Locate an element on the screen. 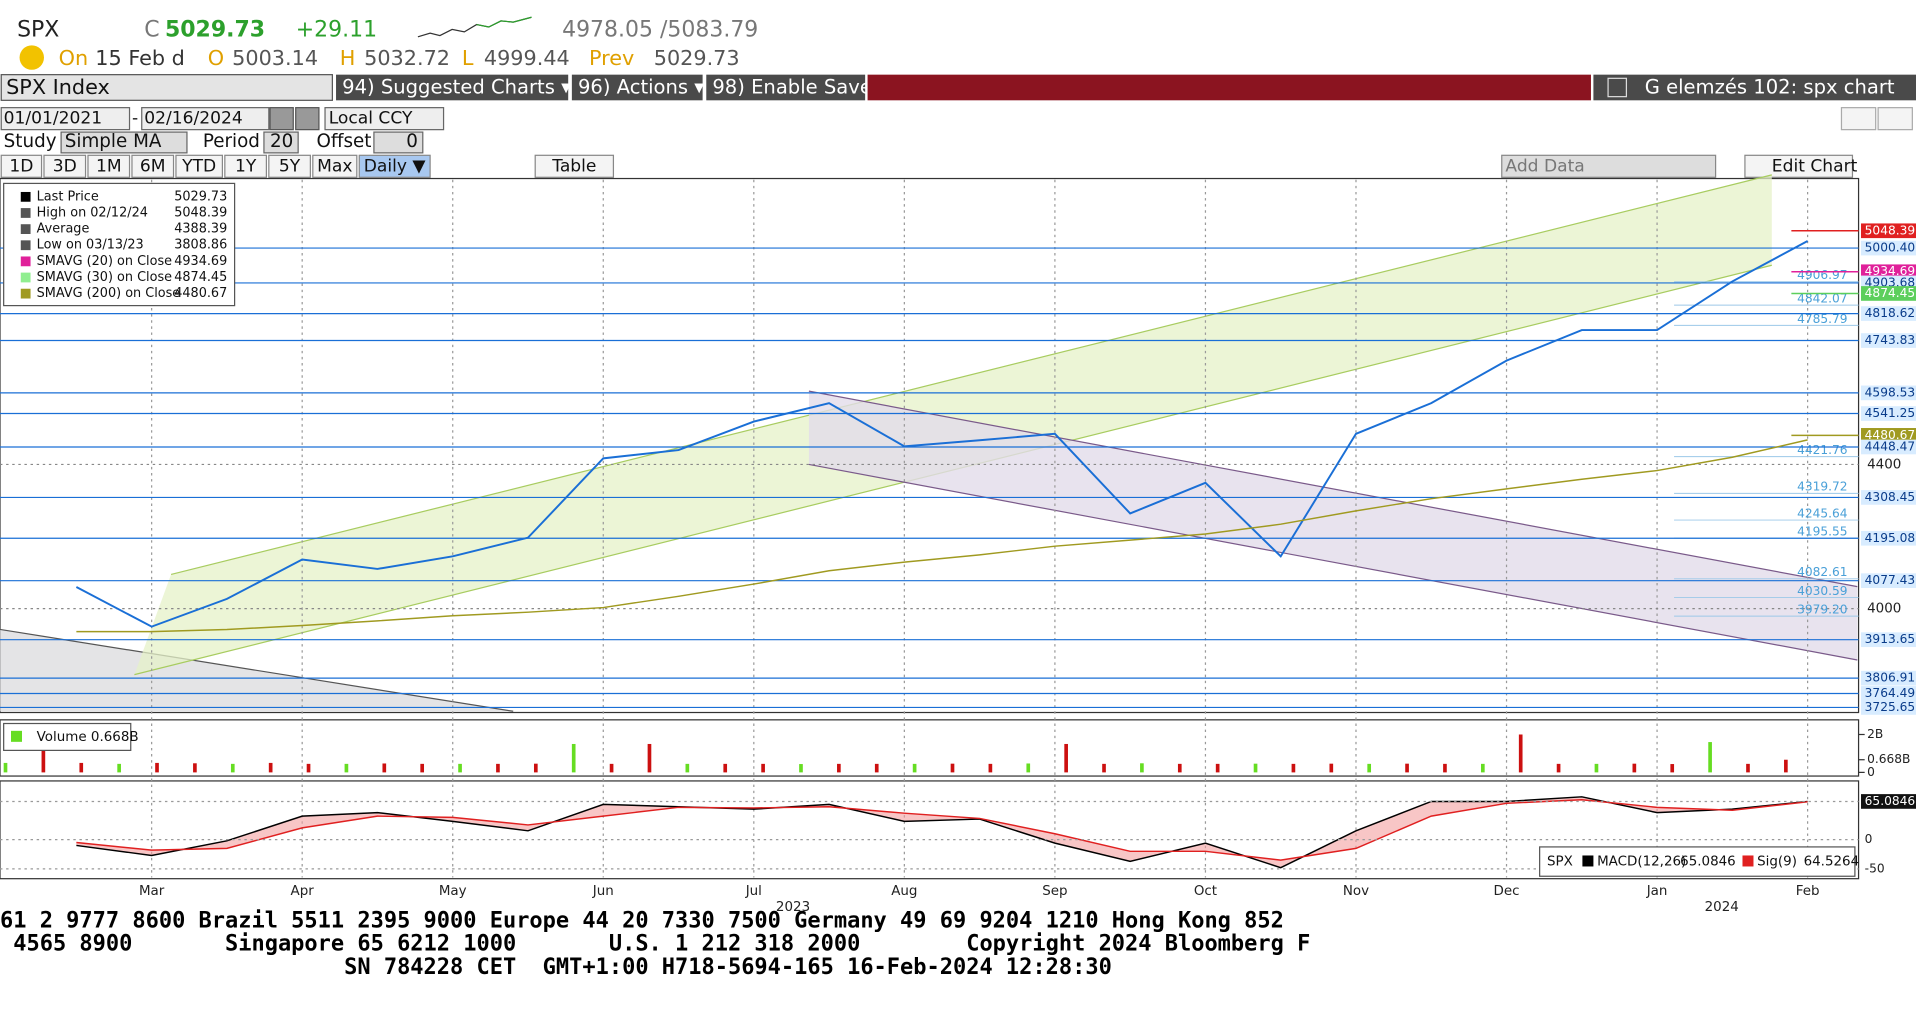  y-tick-label: -50 is located at coordinates (1875, 868).